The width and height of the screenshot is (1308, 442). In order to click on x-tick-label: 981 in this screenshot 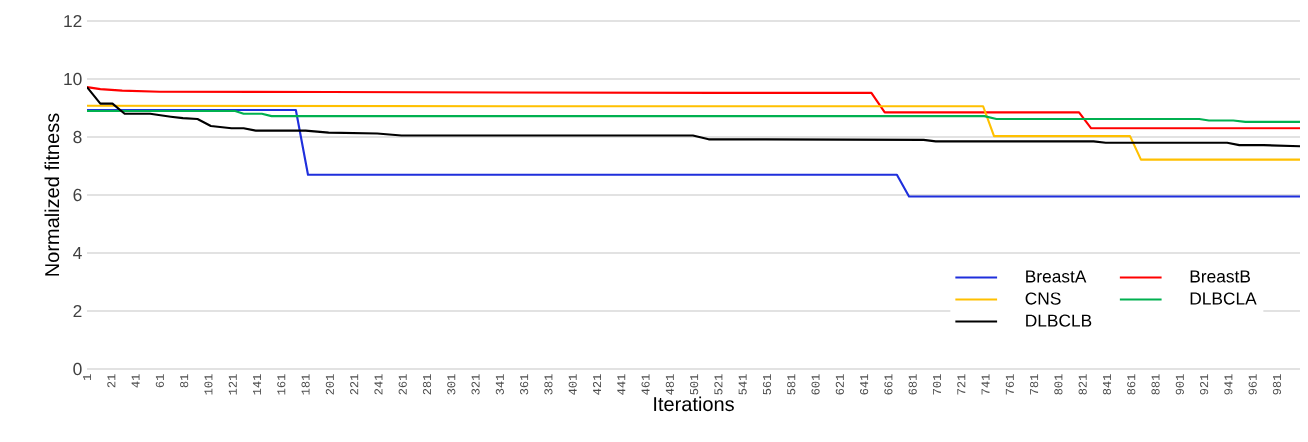, I will do `click(1277, 384)`.